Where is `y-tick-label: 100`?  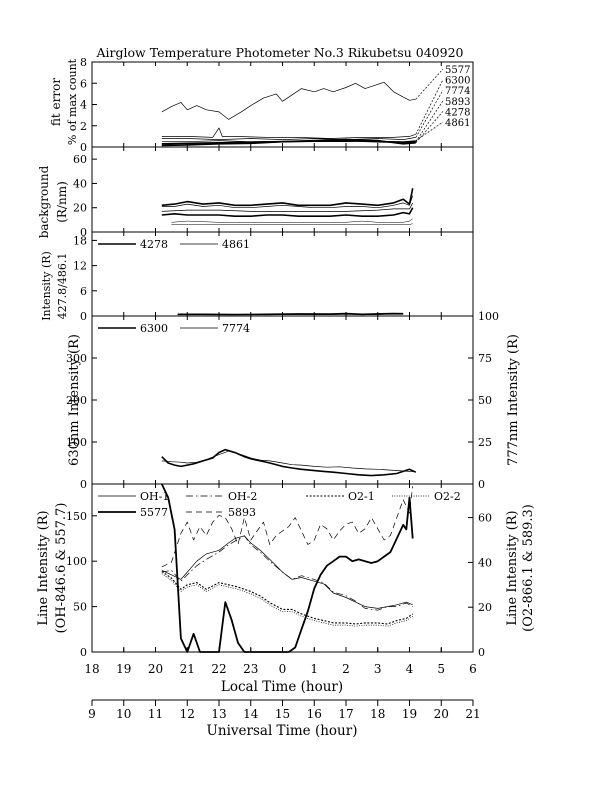 y-tick-label: 100 is located at coordinates (76, 442).